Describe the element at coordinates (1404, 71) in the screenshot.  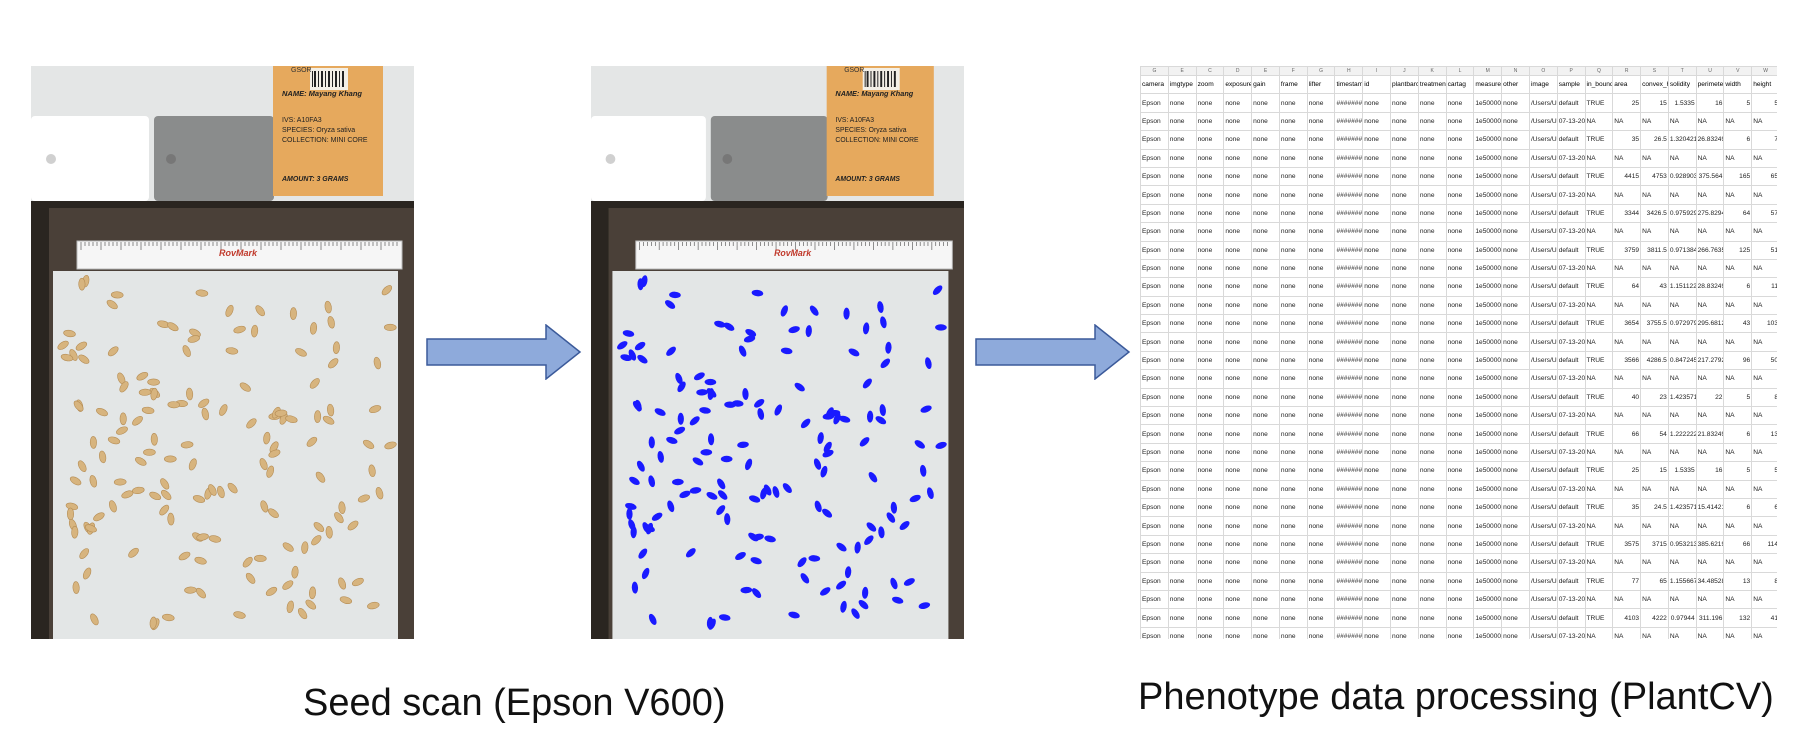
I see `column-letter: J` at that location.